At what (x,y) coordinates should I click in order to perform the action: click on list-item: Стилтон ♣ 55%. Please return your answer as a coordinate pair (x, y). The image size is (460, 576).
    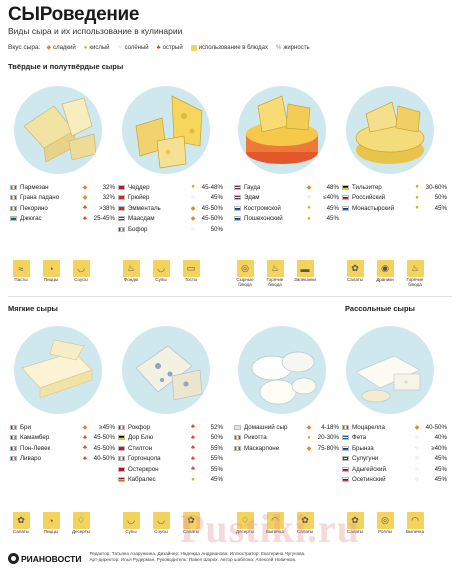
    Looking at the image, I should click on (170, 448).